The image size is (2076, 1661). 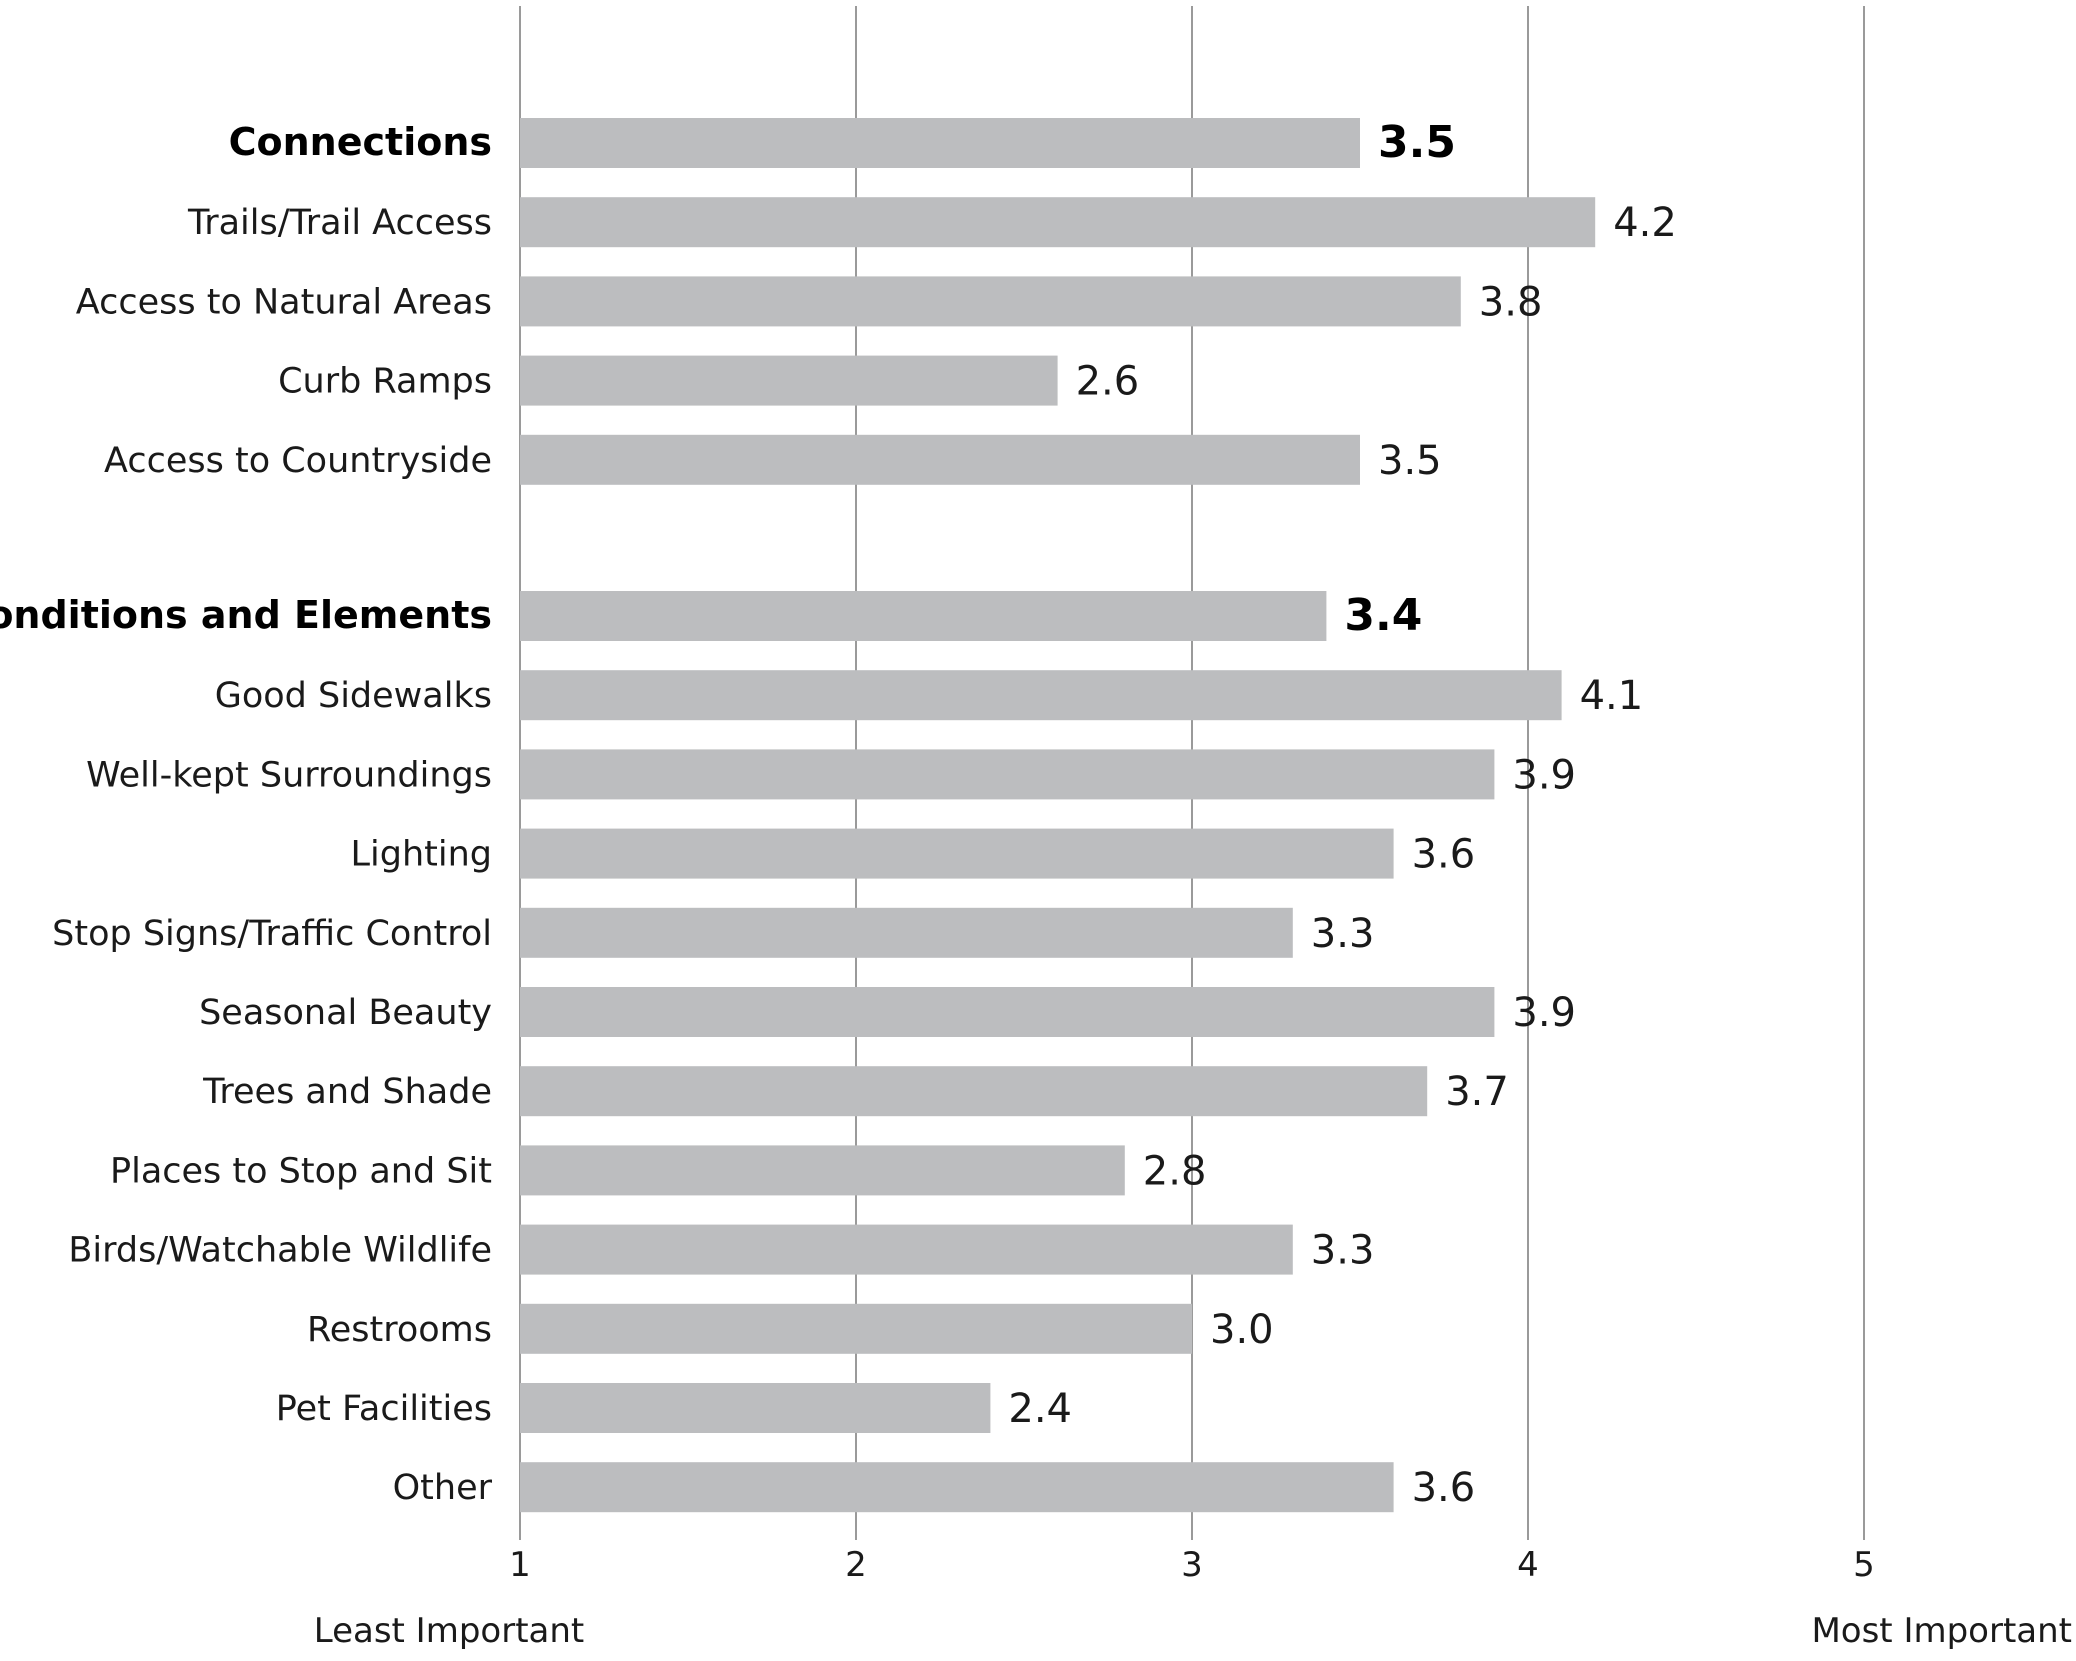 I want to click on group-header-label: Connections, so click(x=360, y=142).